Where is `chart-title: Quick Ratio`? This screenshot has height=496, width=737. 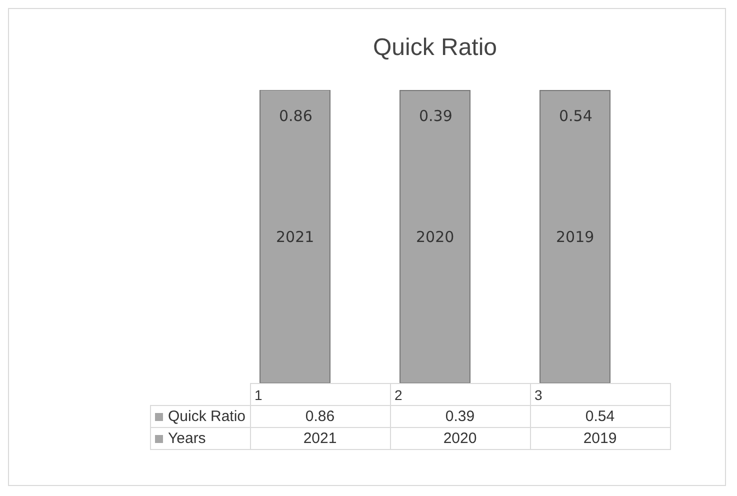 chart-title: Quick Ratio is located at coordinates (435, 48).